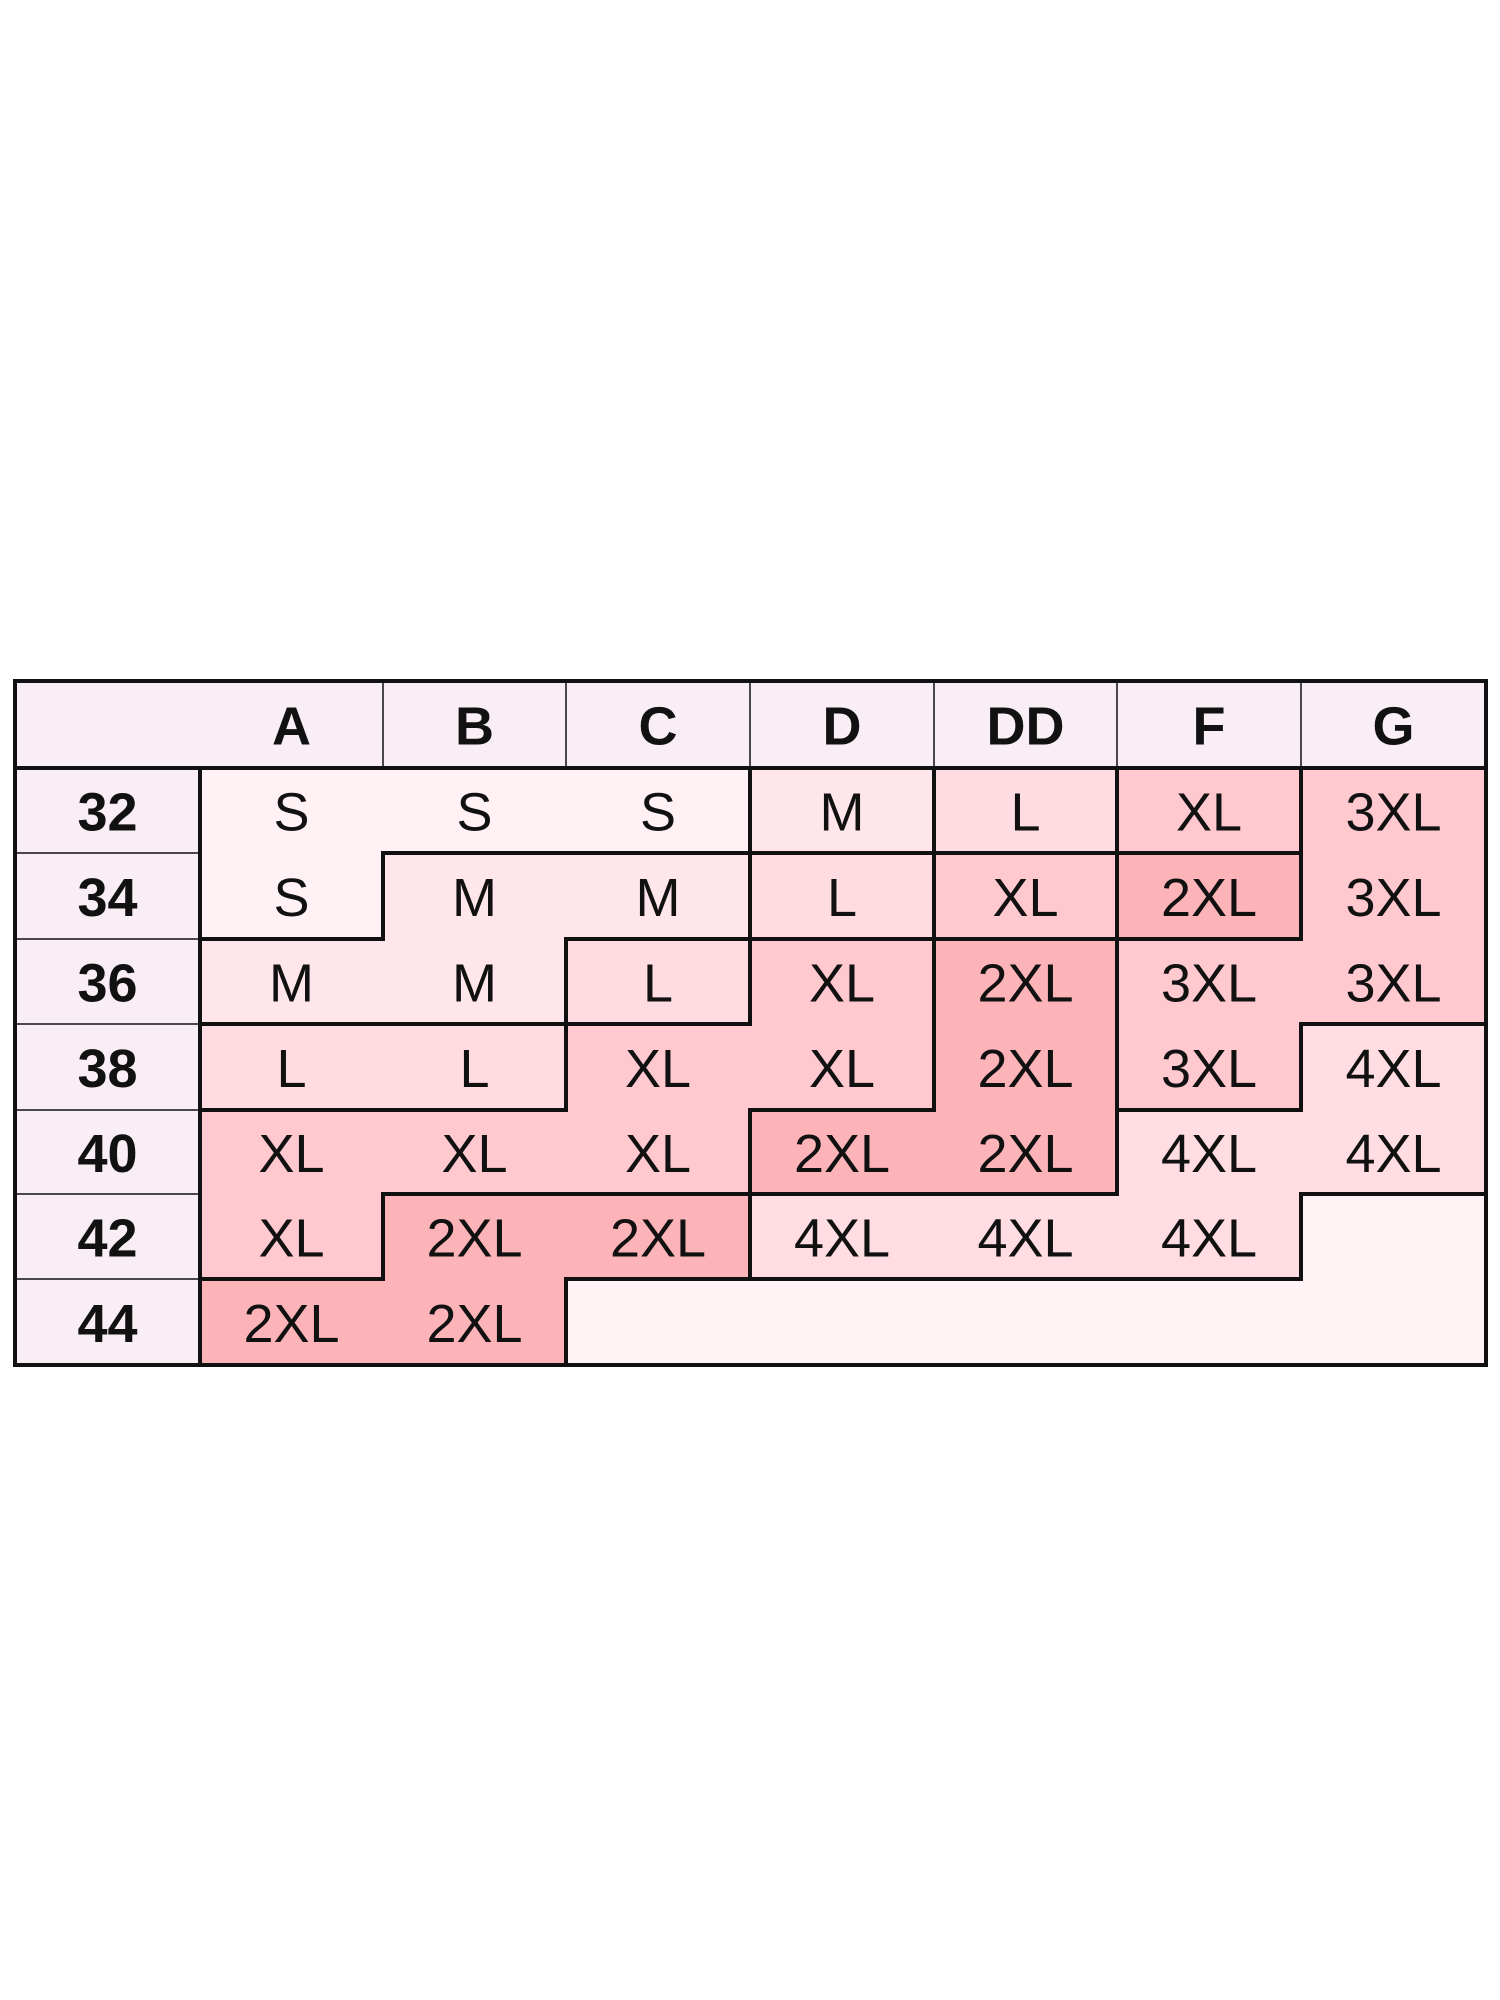 The width and height of the screenshot is (1500, 2000). I want to click on band-label-38: 38, so click(107, 1069).